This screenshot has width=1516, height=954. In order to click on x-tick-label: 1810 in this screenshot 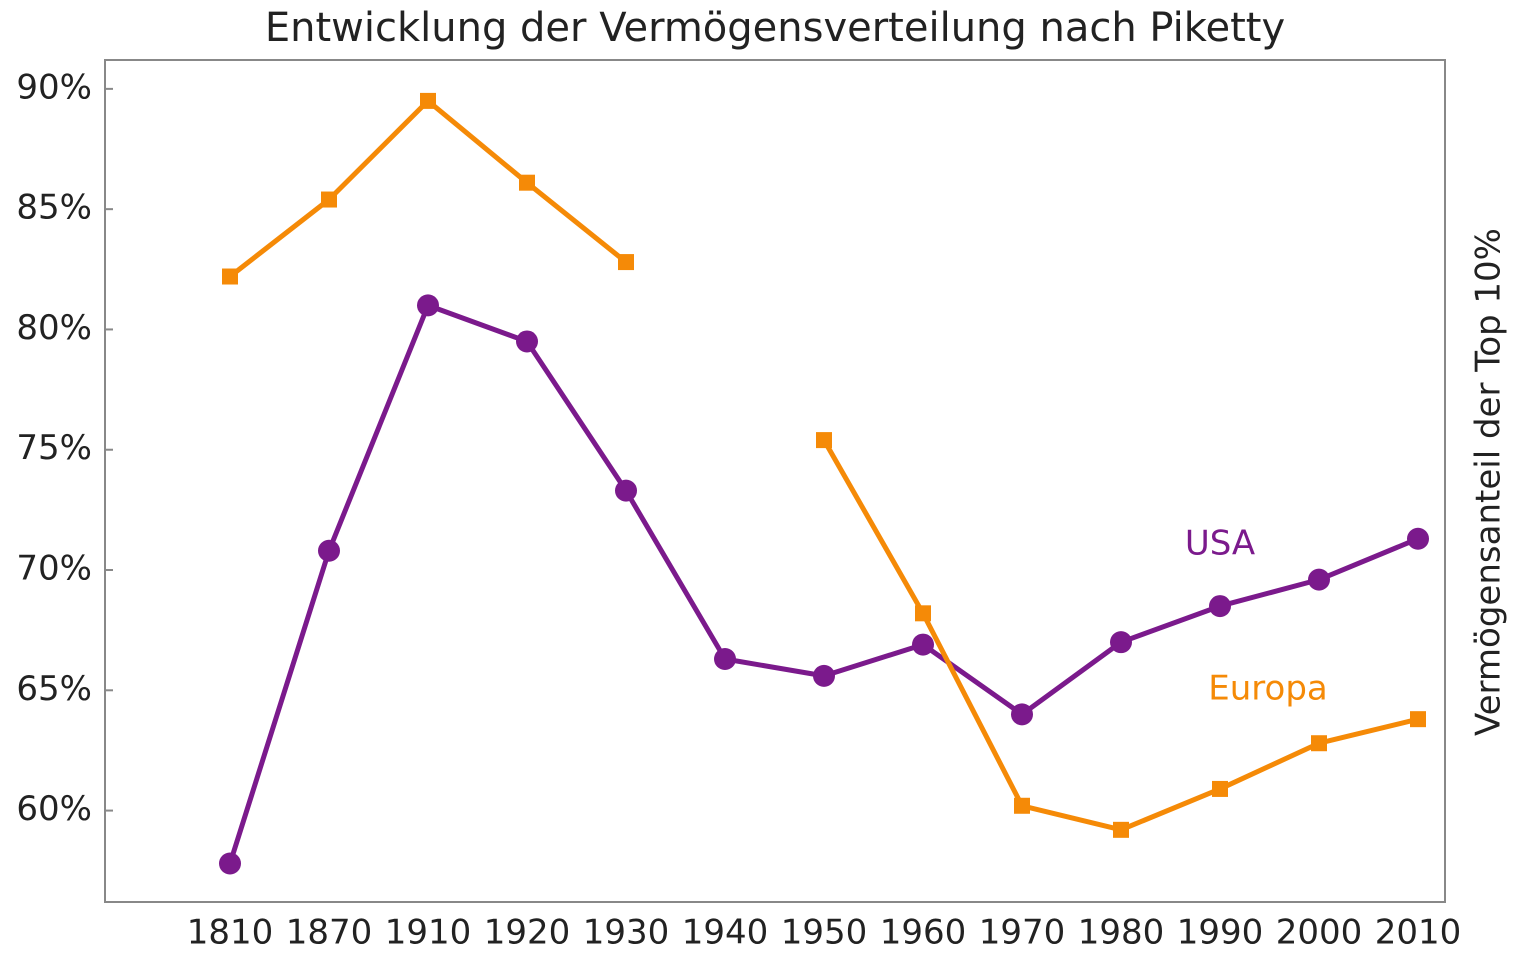, I will do `click(230, 933)`.